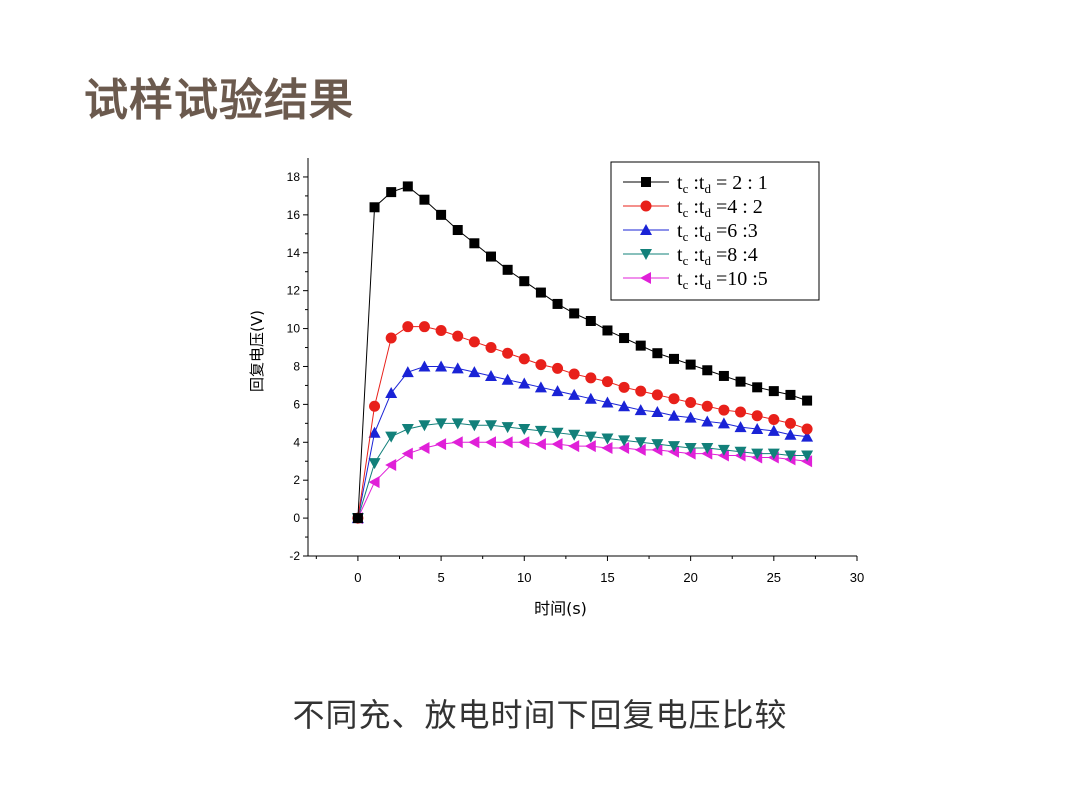 The image size is (1080, 810). I want to click on y-tick-label: 12, so click(294, 291).